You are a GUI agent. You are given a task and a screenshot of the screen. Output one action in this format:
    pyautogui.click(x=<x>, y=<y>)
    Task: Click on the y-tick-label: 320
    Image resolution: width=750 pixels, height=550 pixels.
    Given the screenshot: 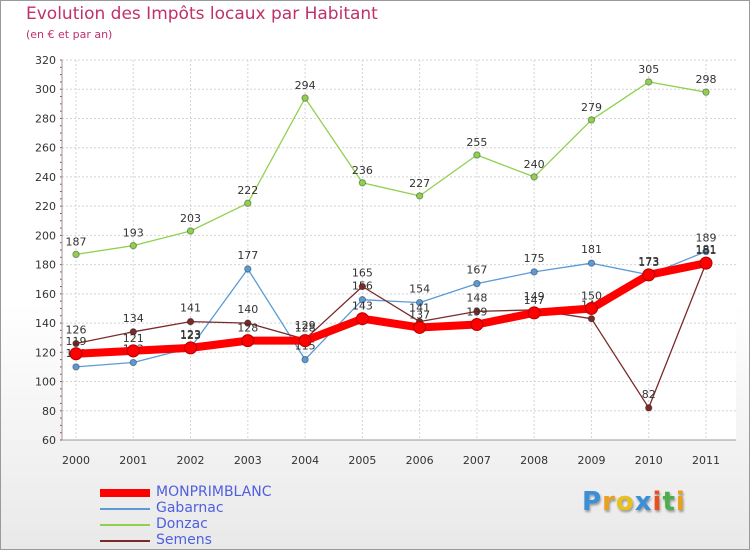 What is the action you would take?
    pyautogui.click(x=45, y=60)
    